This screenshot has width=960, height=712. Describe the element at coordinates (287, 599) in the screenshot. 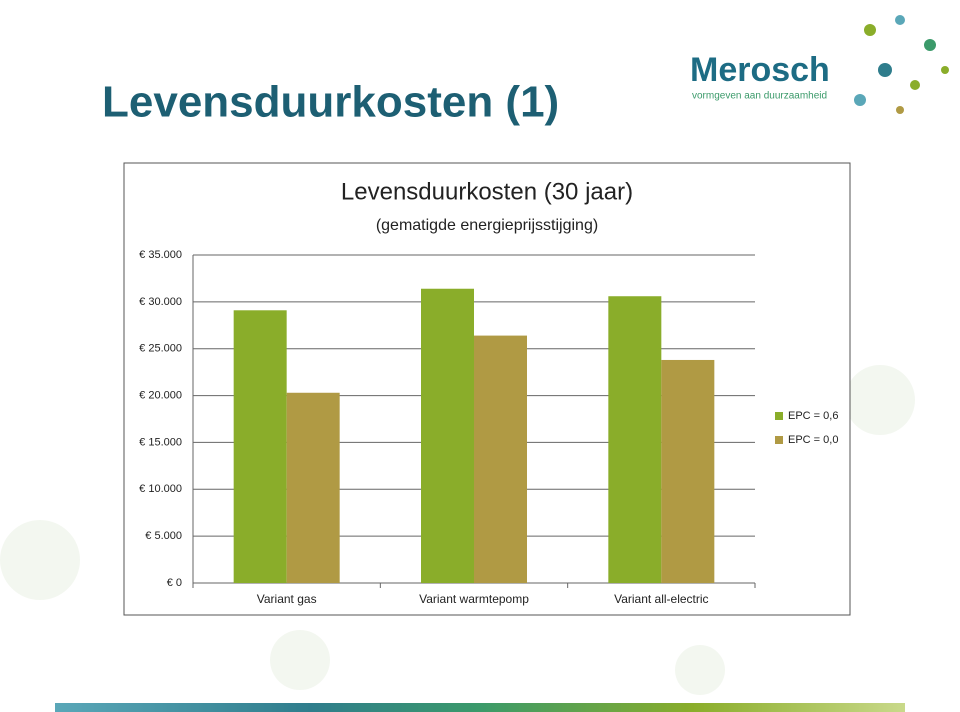

I see `x-tick-label: Variant gas` at that location.